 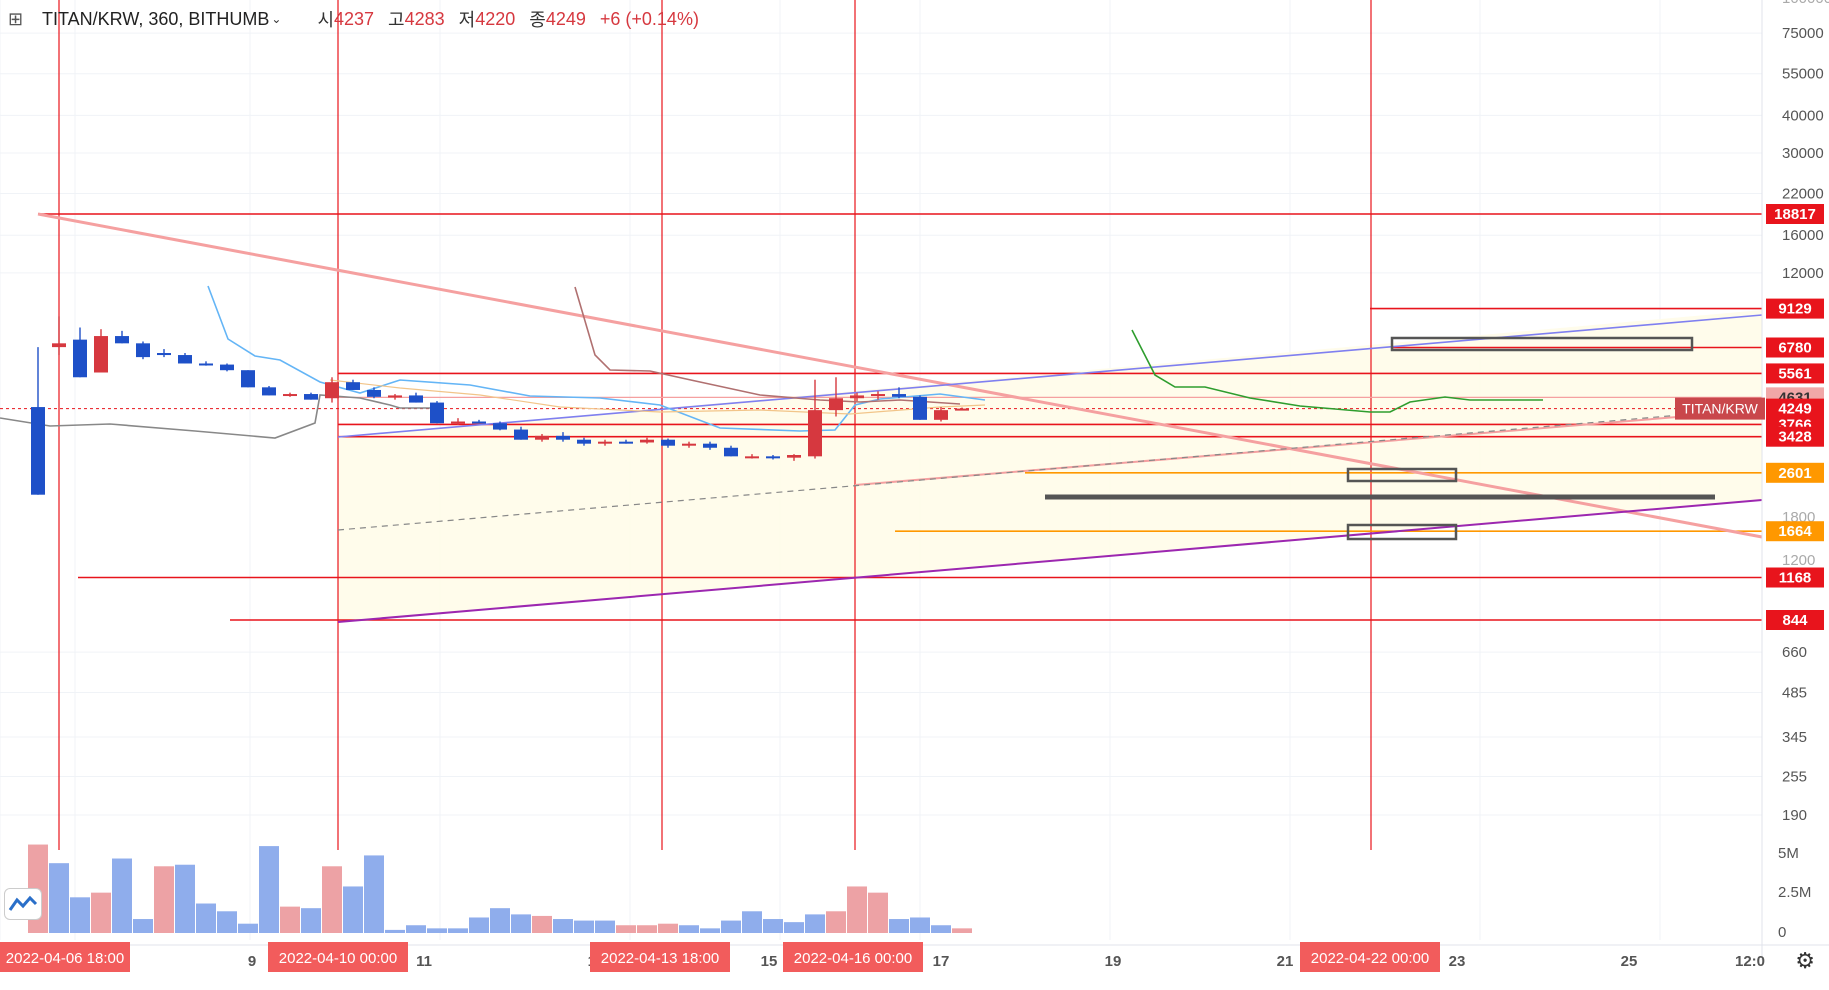 What do you see at coordinates (215, 416) in the screenshot?
I see `moving-average-gray` at bounding box center [215, 416].